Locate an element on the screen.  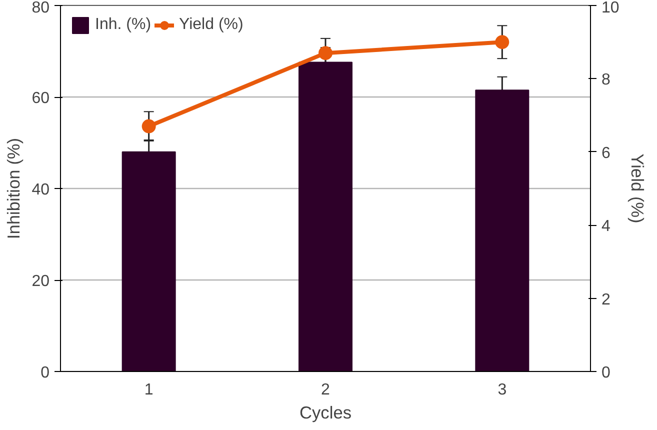
y-tick-label: 40 is located at coordinates (41, 190).